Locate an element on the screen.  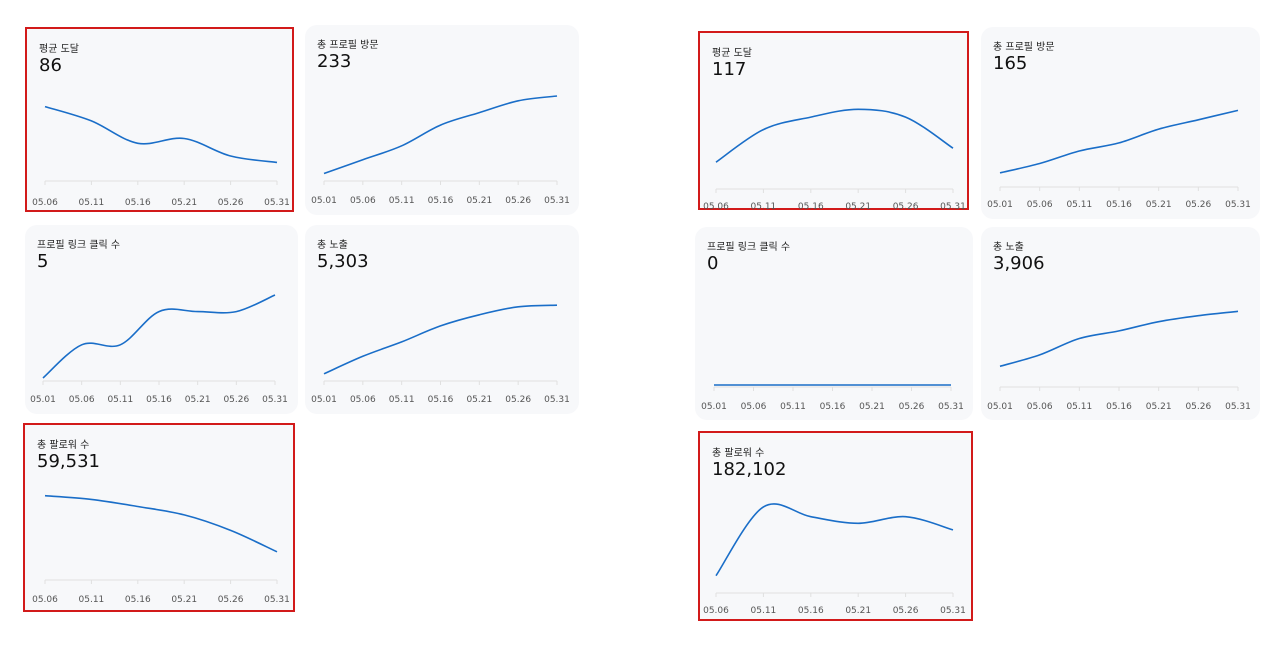
metric-card: 평균 도달 86 05.06 05.11 05.16 05.21 05.26 05.31 is located at coordinates (159, 119).